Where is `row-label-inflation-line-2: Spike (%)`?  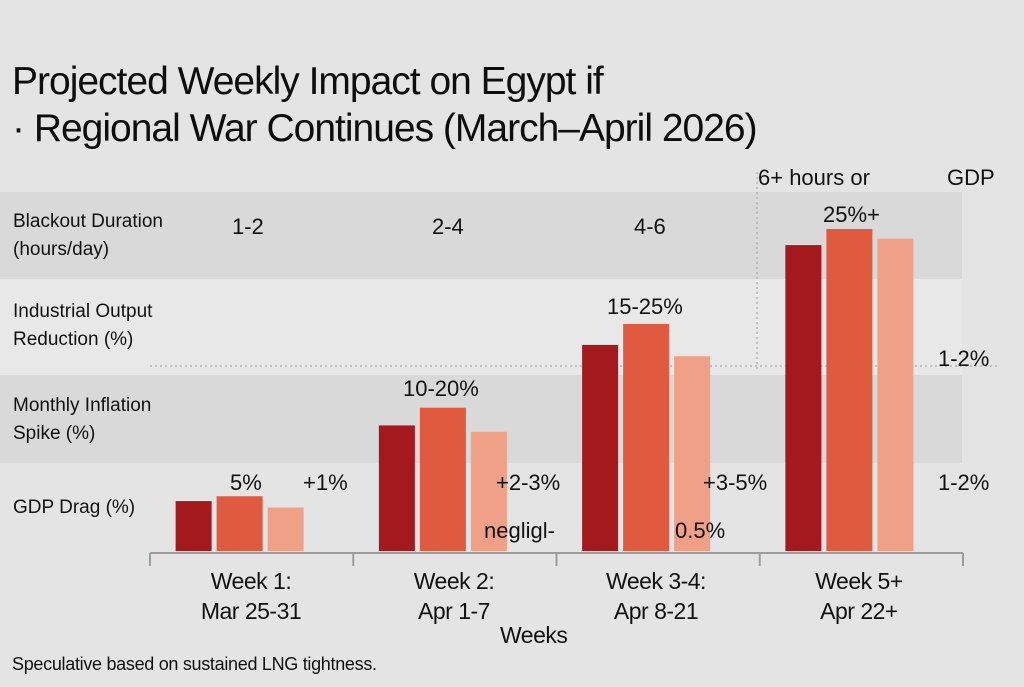
row-label-inflation-line-2: Spike (%) is located at coordinates (54, 433).